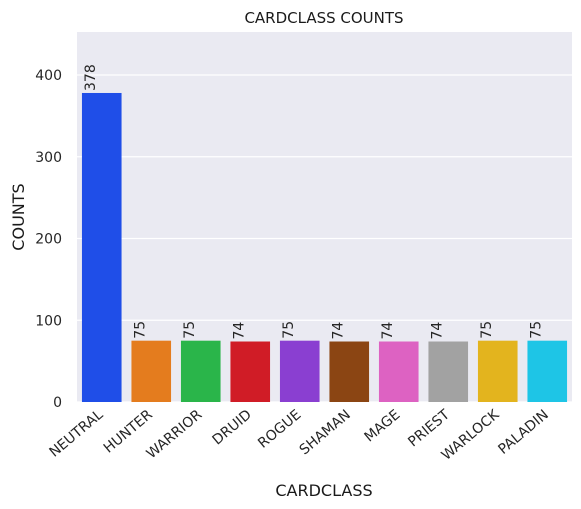 The width and height of the screenshot is (581, 509). I want to click on data-label: 378, so click(91, 77).